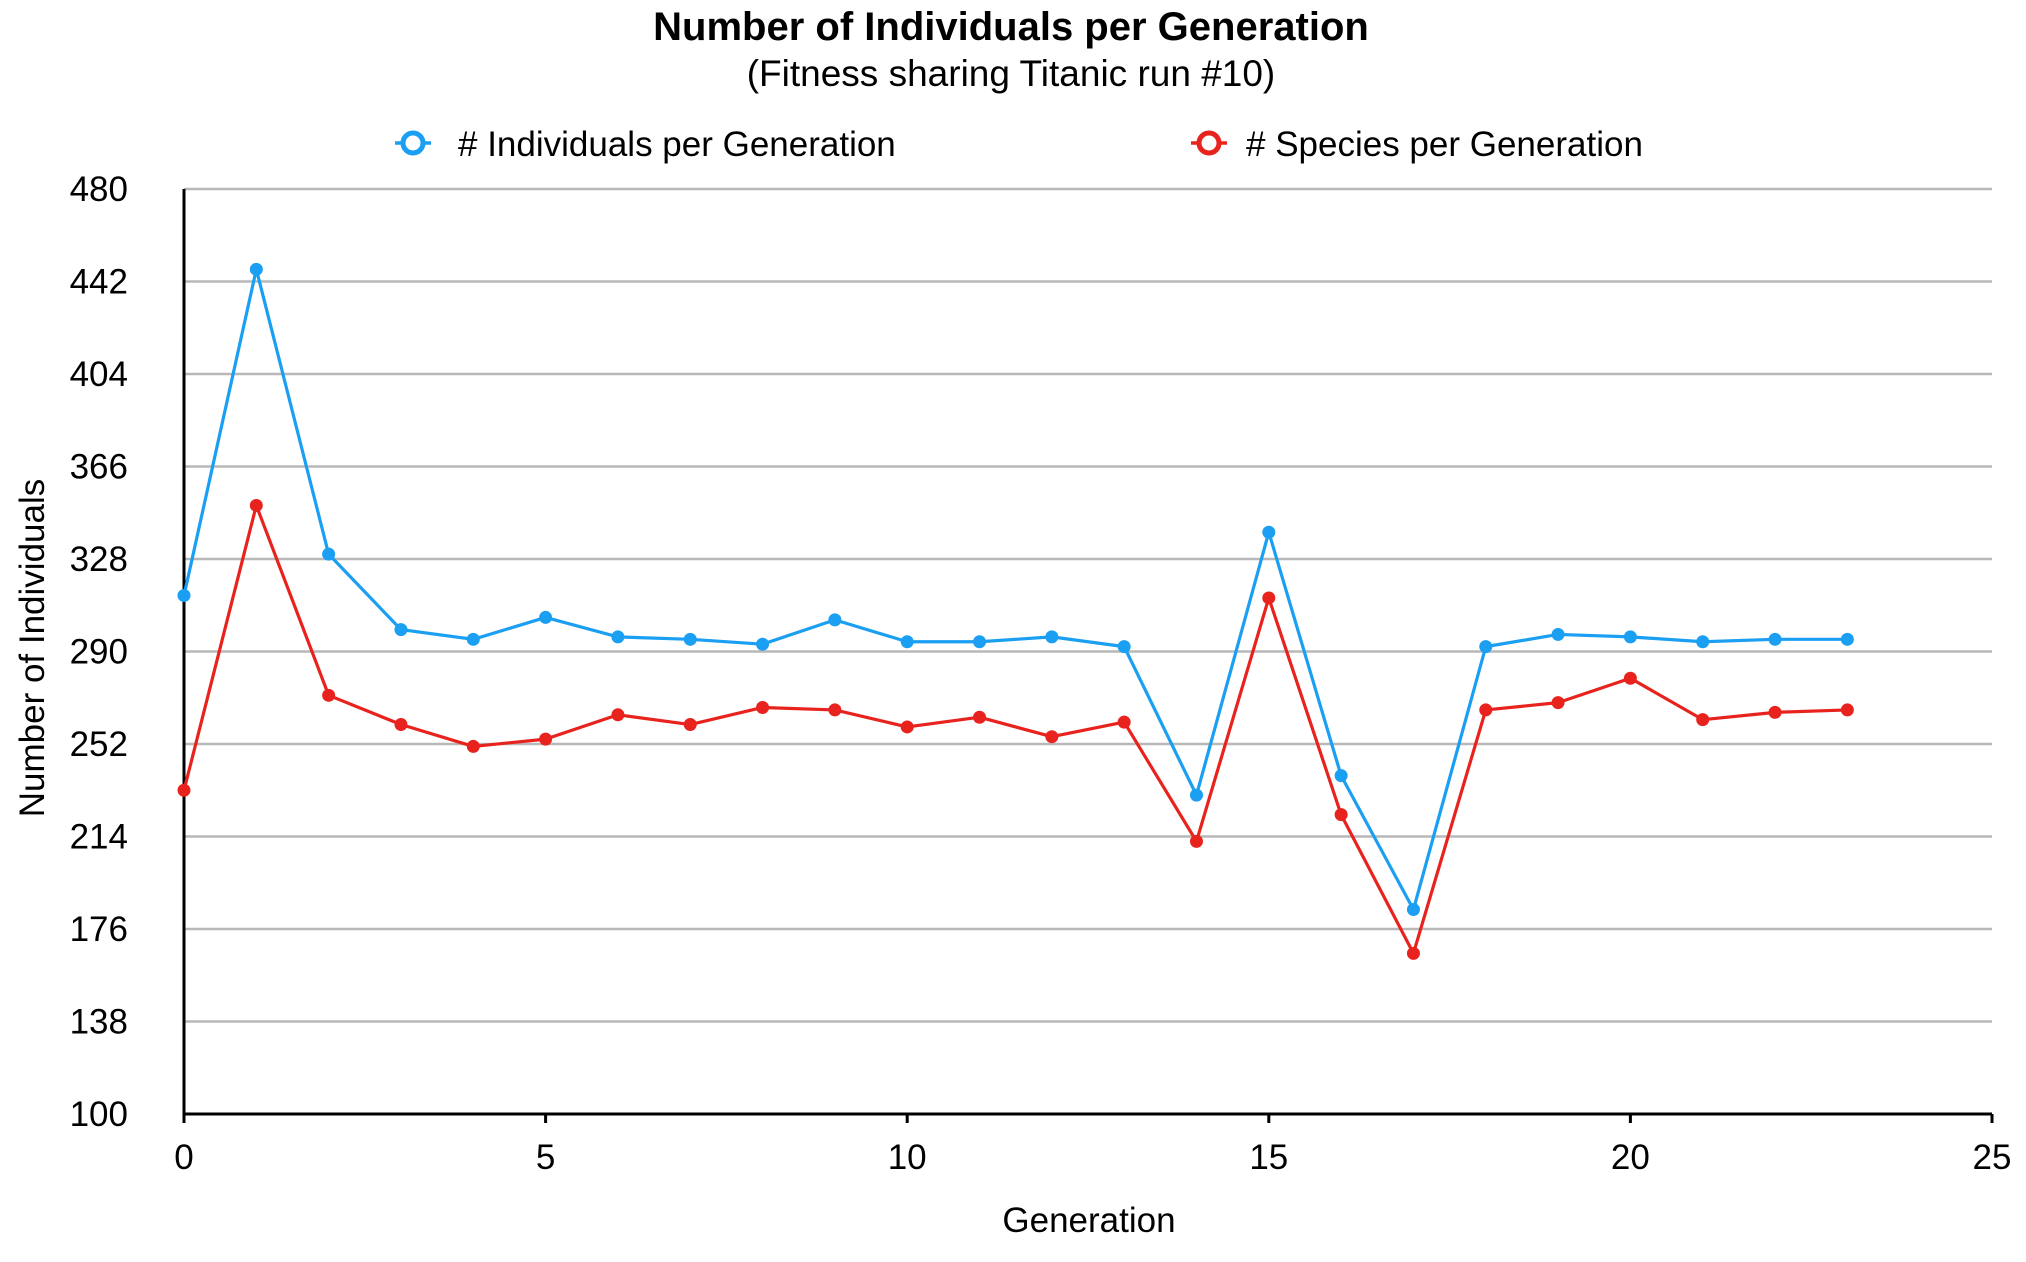 Image resolution: width=2026 pixels, height=1262 pixels. Describe the element at coordinates (1630, 1157) in the screenshot. I see `x-tick-label: 20` at that location.